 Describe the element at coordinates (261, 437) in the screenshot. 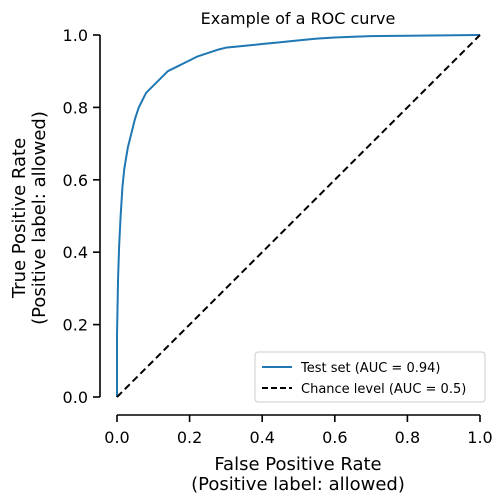

I see `x-tick-label: 0.4` at that location.